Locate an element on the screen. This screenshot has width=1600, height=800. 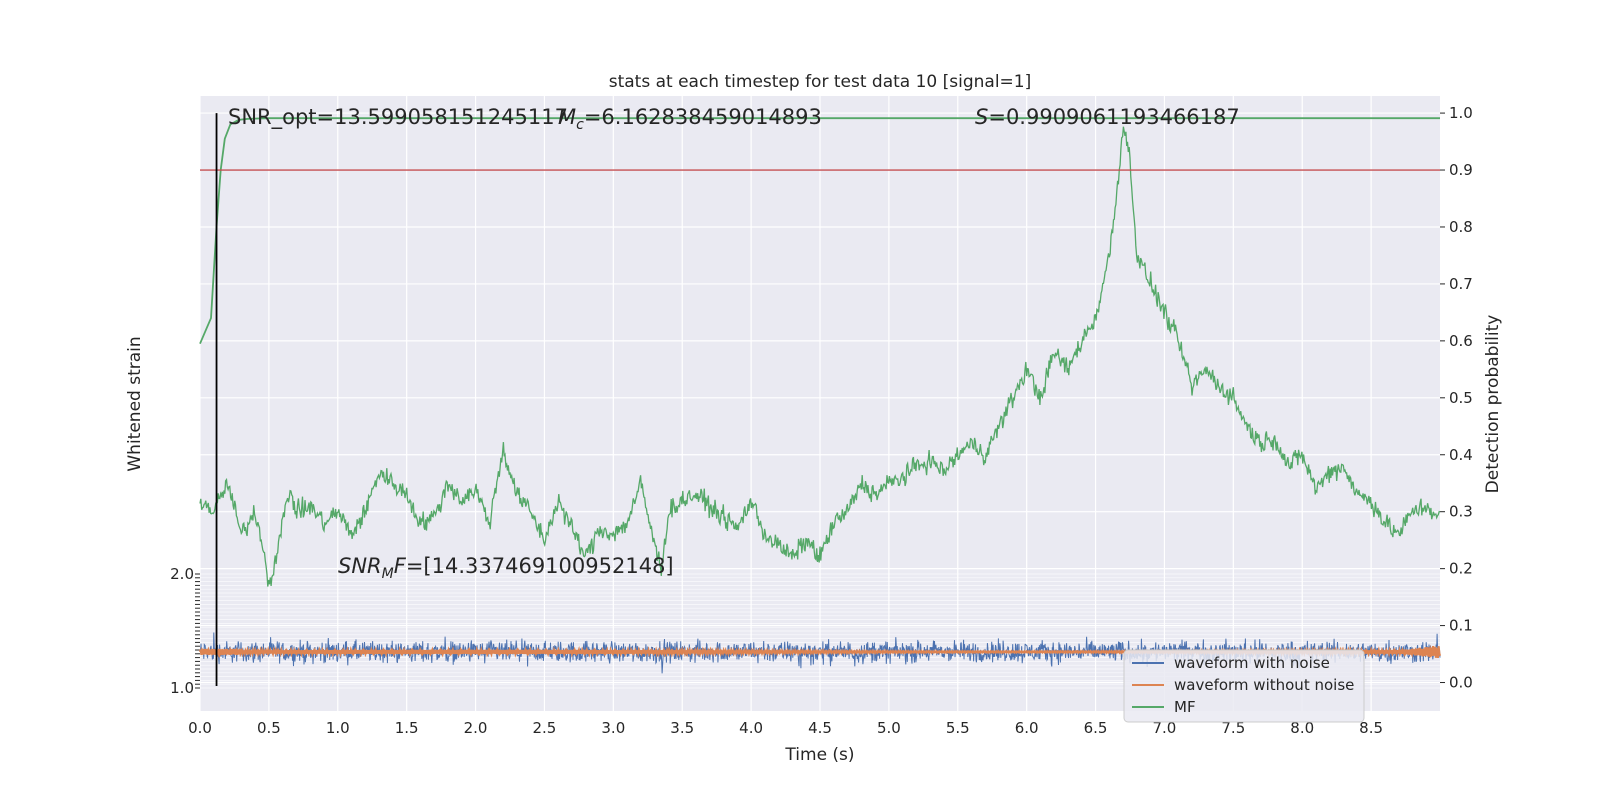
y-right-tick-label: 0.1 is located at coordinates (1461, 626).